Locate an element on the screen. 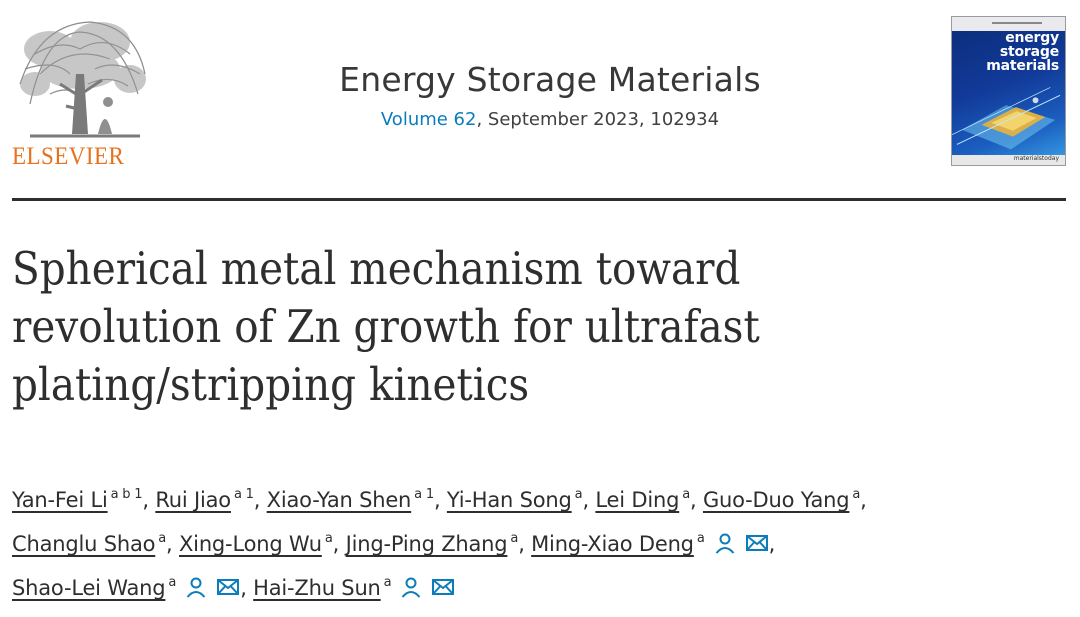  author: Changlu Shao a, is located at coordinates (95, 544).